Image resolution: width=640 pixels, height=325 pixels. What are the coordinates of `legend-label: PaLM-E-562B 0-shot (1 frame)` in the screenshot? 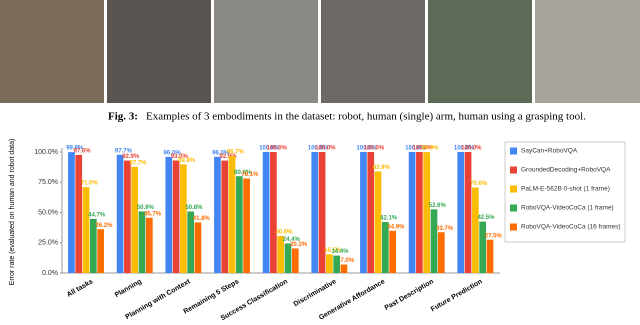 It's located at (565, 189).